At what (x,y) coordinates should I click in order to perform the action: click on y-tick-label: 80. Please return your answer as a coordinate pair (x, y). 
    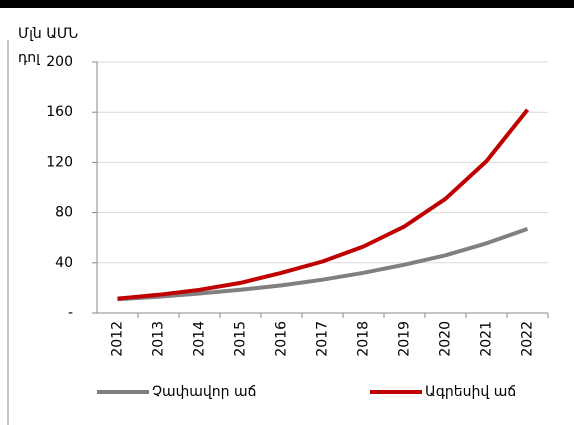
    Looking at the image, I should click on (64, 213).